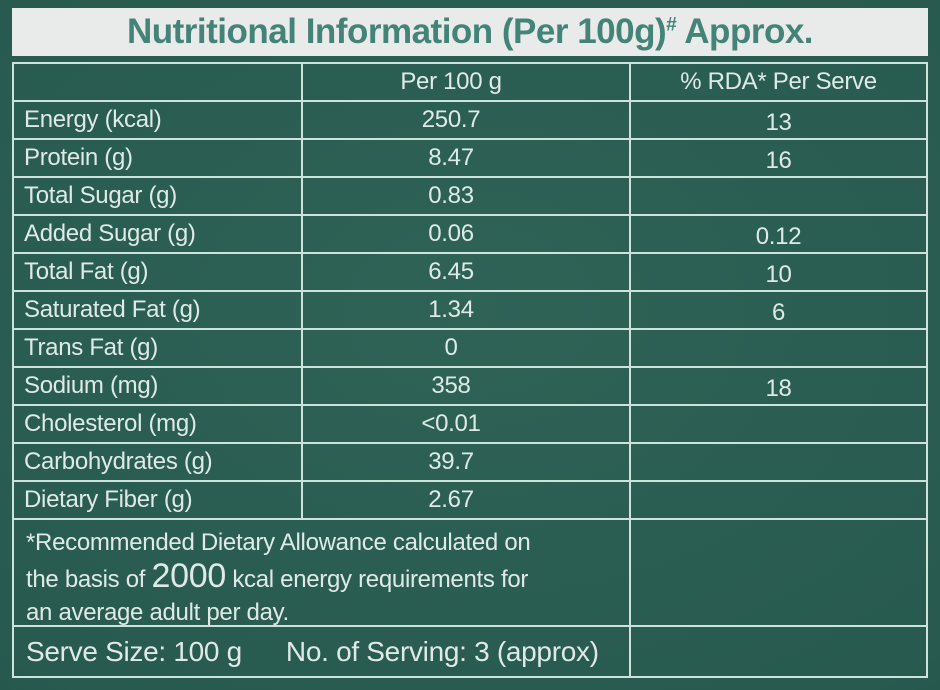  I want to click on rda-value-total-sugar, so click(778, 197).